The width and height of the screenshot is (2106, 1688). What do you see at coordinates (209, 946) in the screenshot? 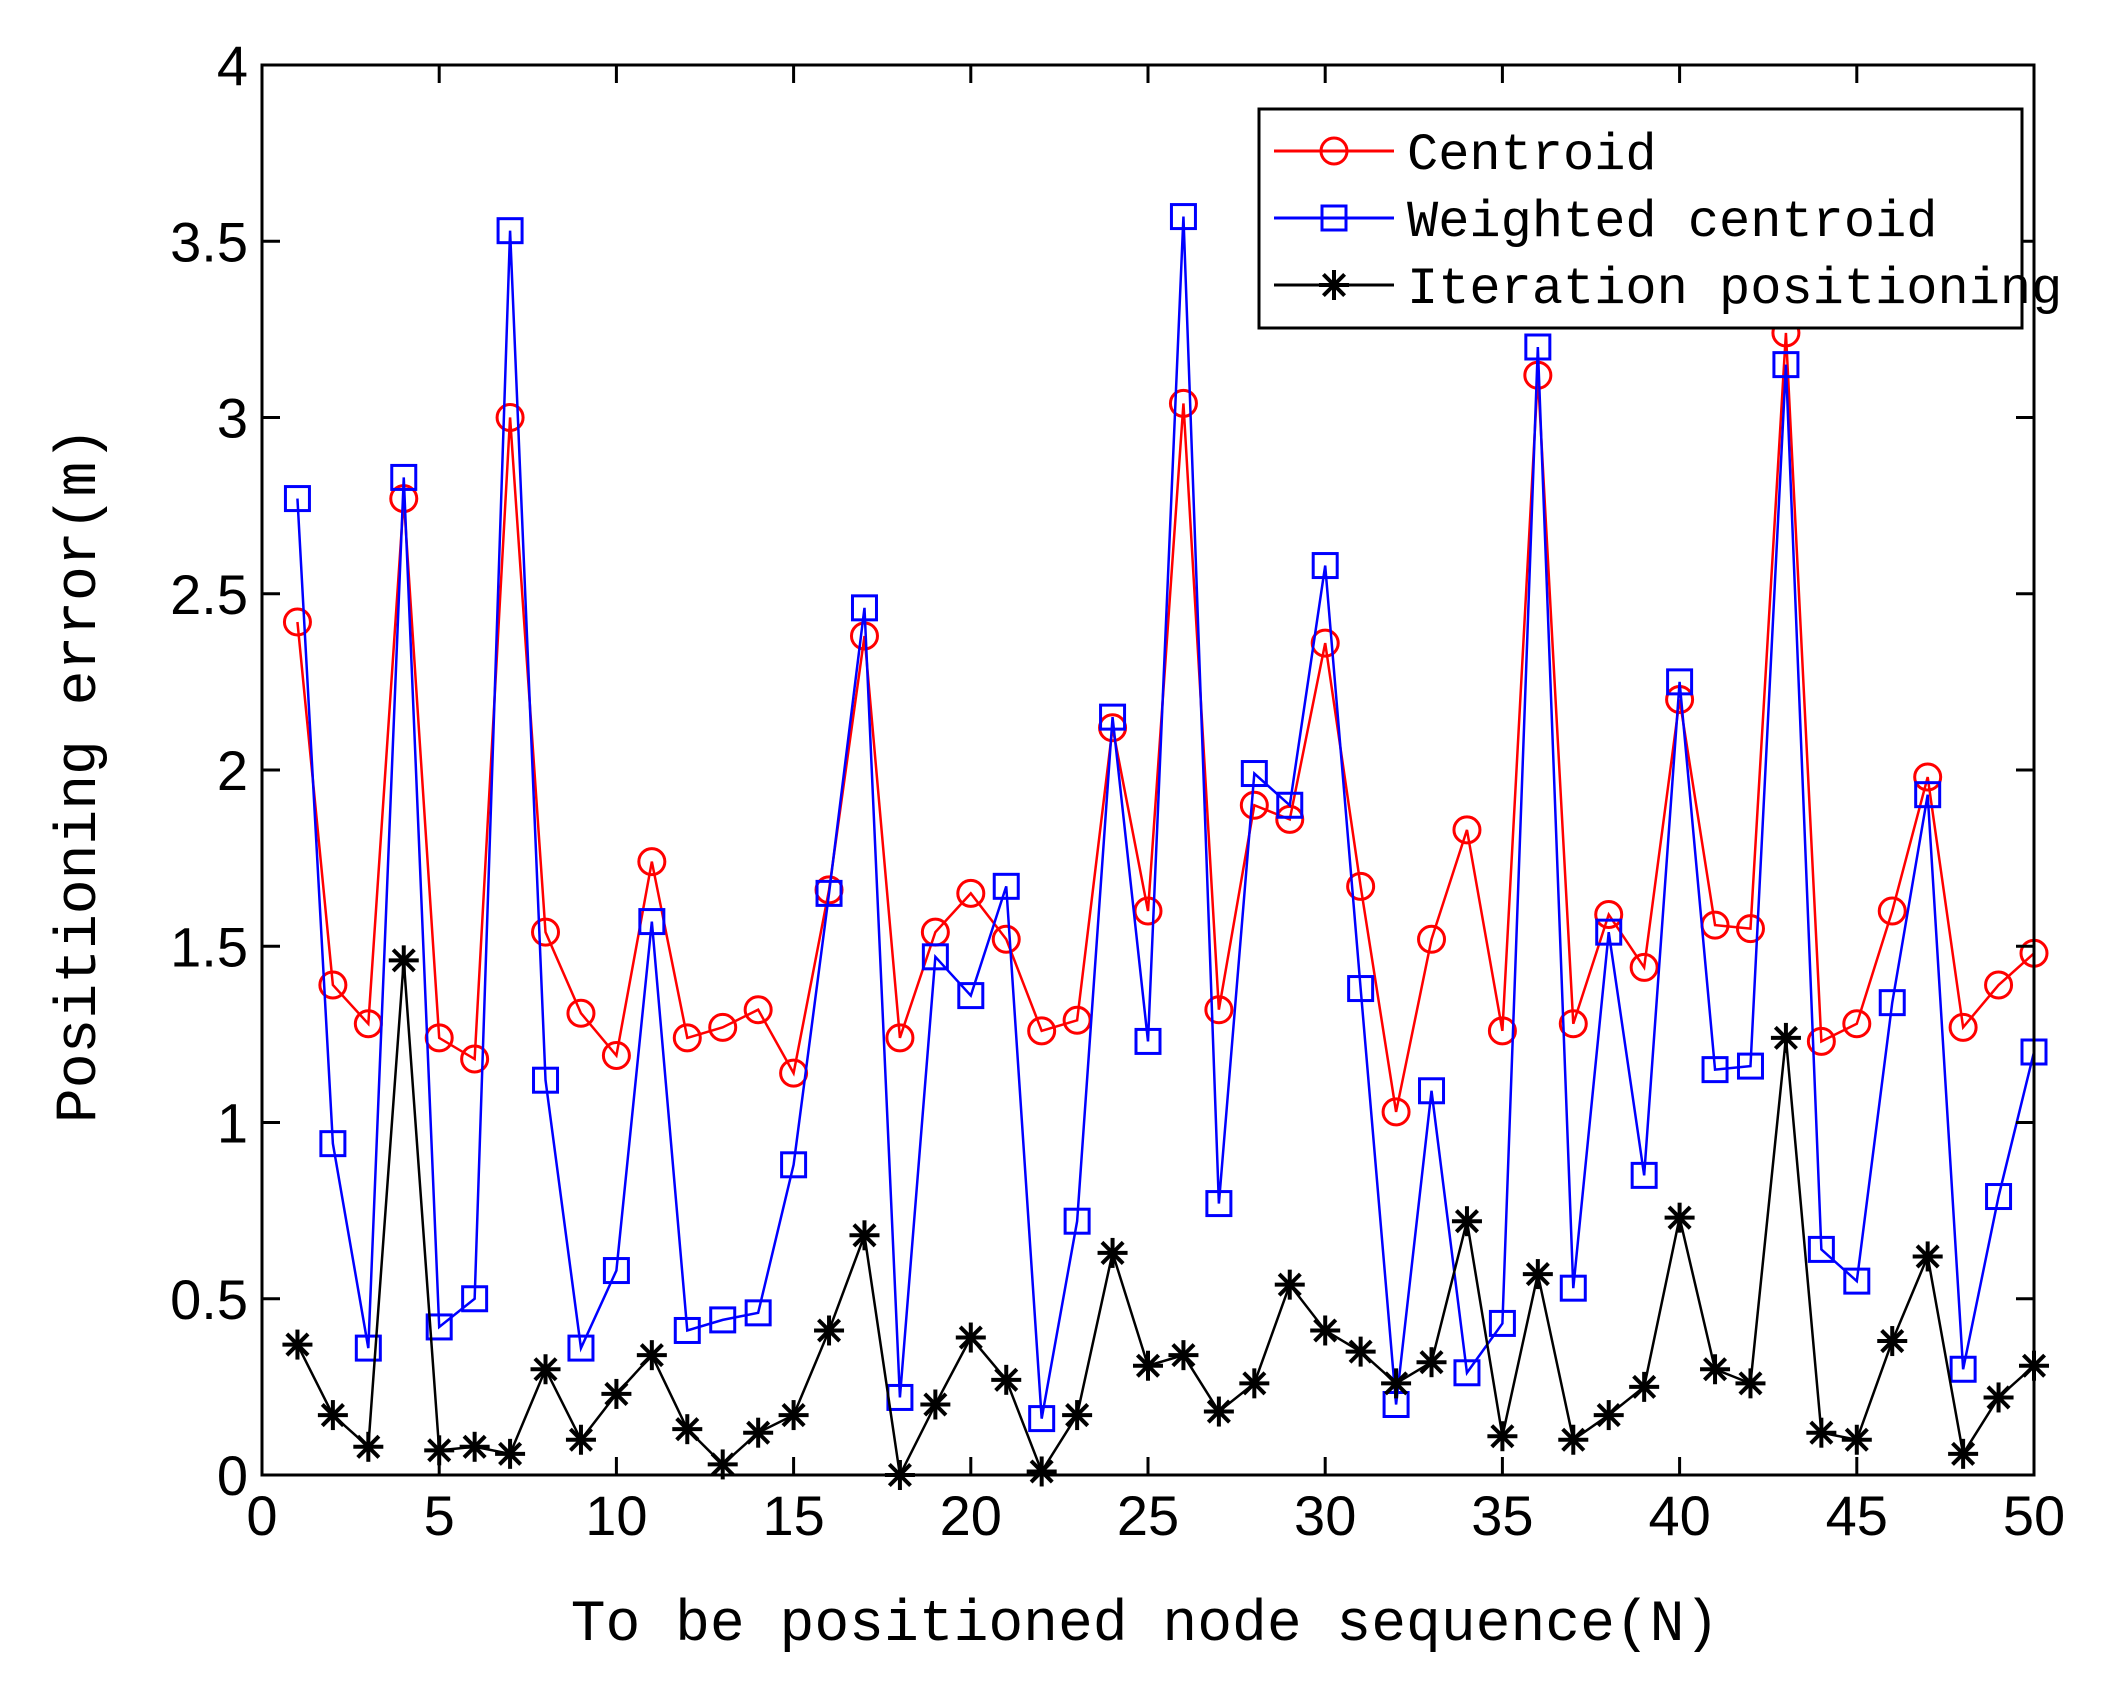
I see `y-tick-label: 1.5` at bounding box center [209, 946].